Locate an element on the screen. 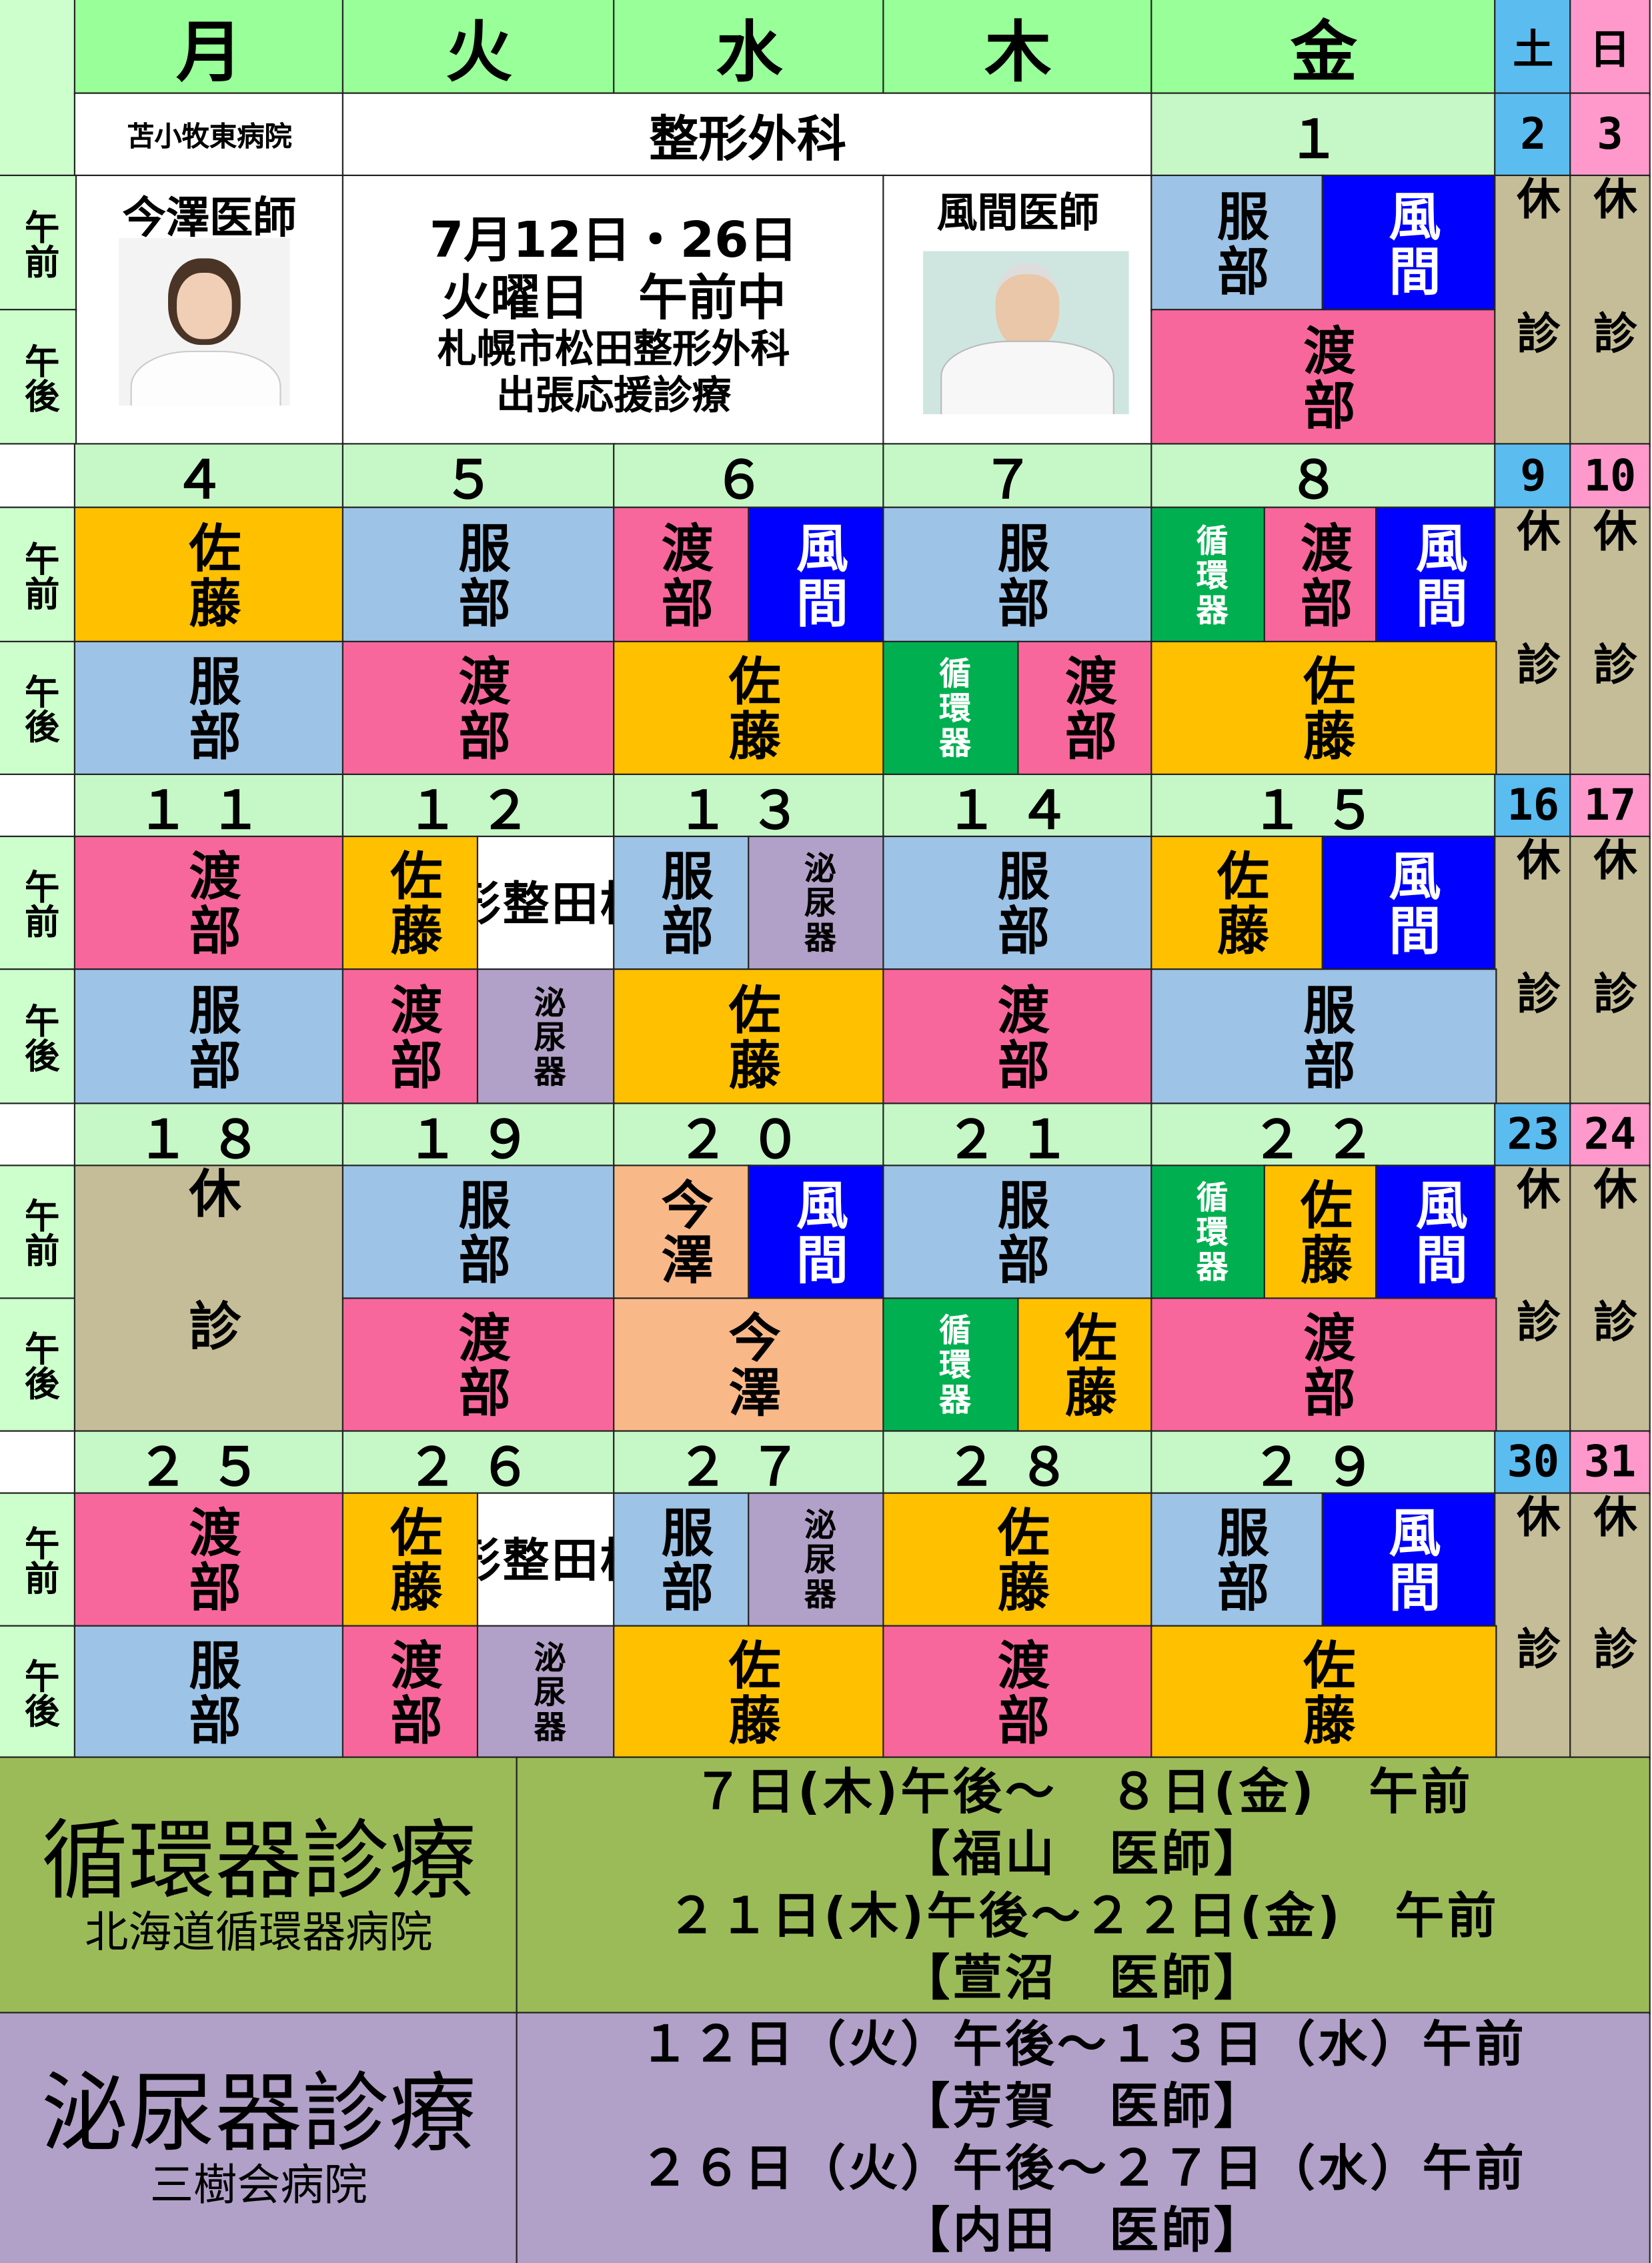 Image resolution: width=1652 pixels, height=2263 pixels. date: ４ is located at coordinates (209, 477).